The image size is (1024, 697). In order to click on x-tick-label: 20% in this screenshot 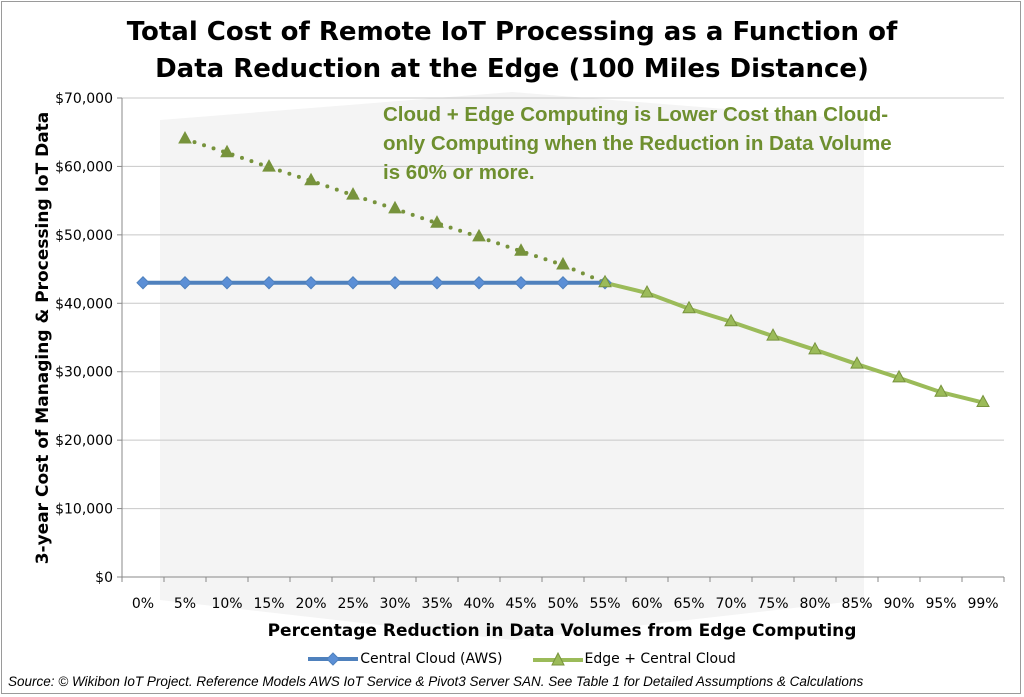, I will do `click(310, 604)`.